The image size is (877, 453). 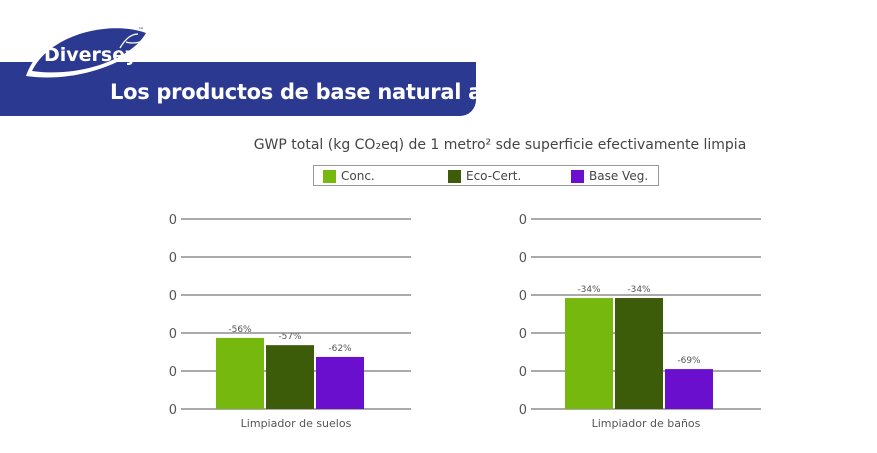 I want to click on data-label: -62%, so click(x=340, y=349).